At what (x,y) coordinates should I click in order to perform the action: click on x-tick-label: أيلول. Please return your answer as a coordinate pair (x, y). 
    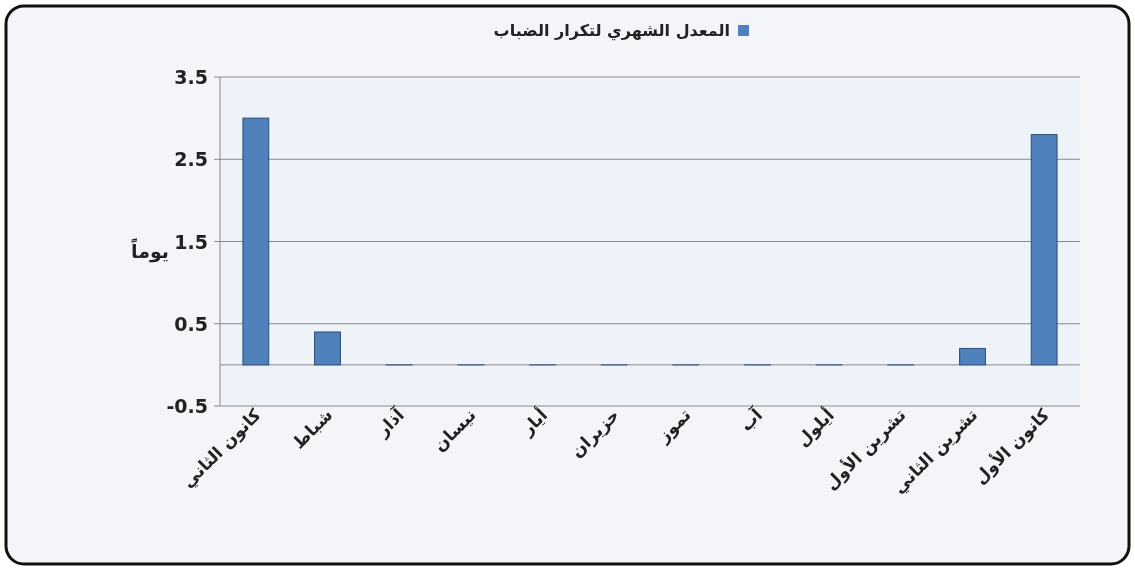
    Looking at the image, I should click on (815, 427).